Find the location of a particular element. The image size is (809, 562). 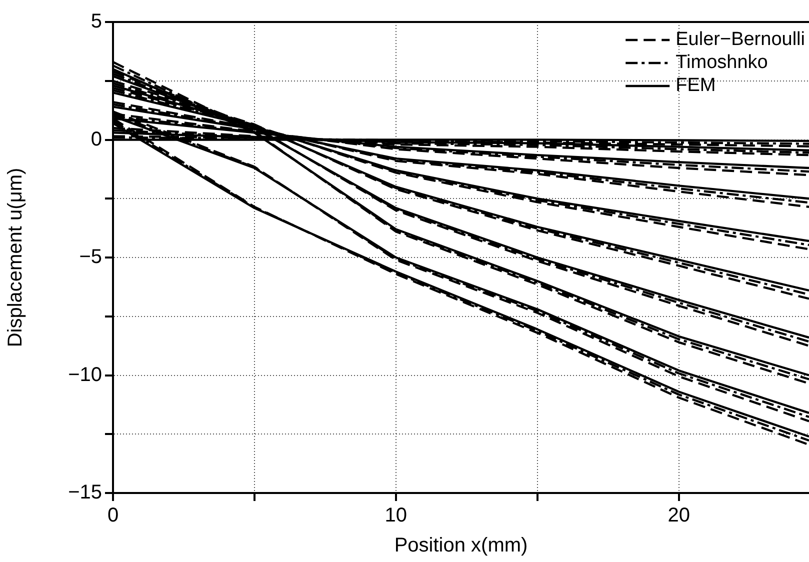

legend-label: FEM is located at coordinates (696, 85).